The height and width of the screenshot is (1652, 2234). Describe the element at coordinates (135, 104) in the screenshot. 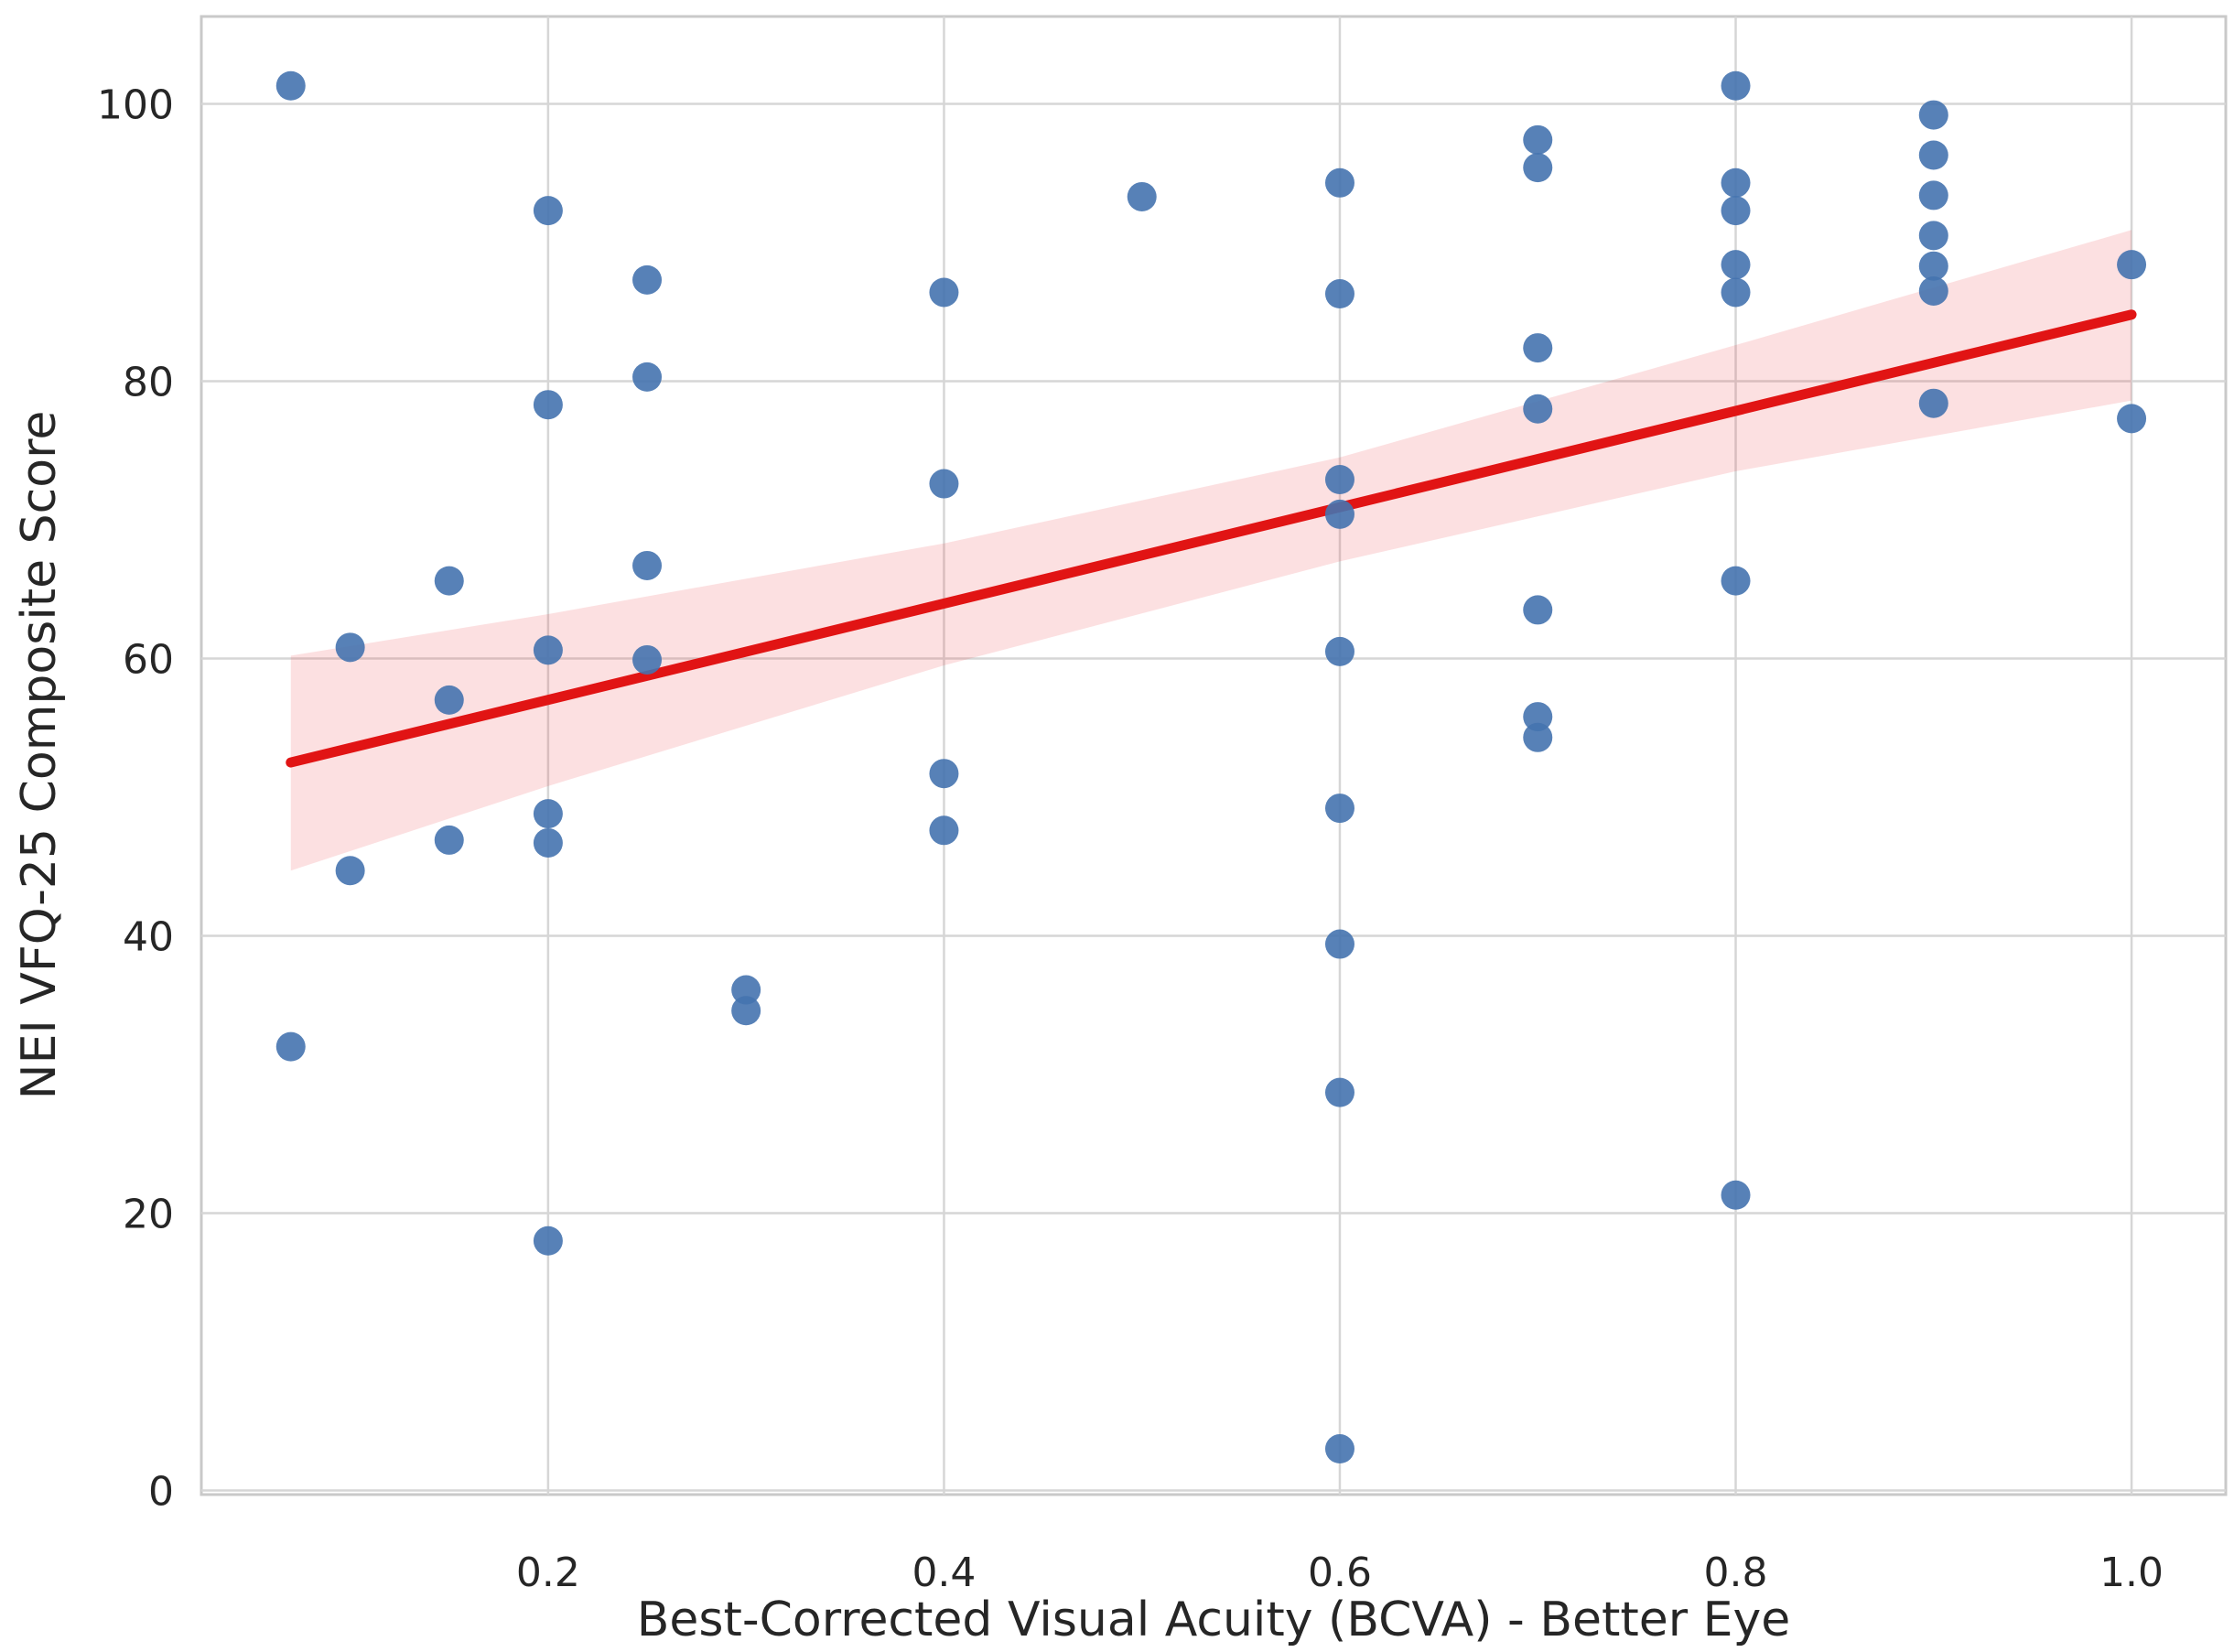

I see `y-tick-label: 100` at that location.